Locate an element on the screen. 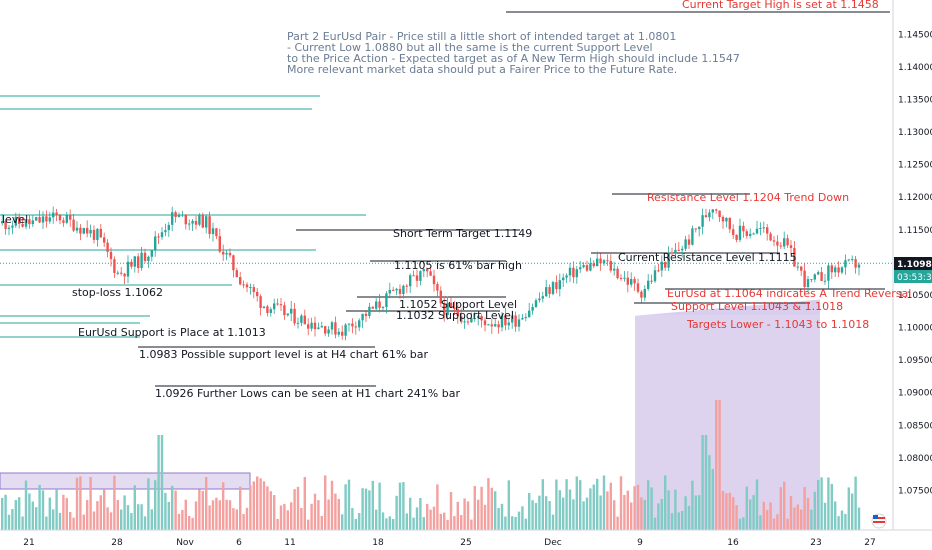 The width and height of the screenshot is (932, 550). countdown-label: 03:53:34 is located at coordinates (914, 278).